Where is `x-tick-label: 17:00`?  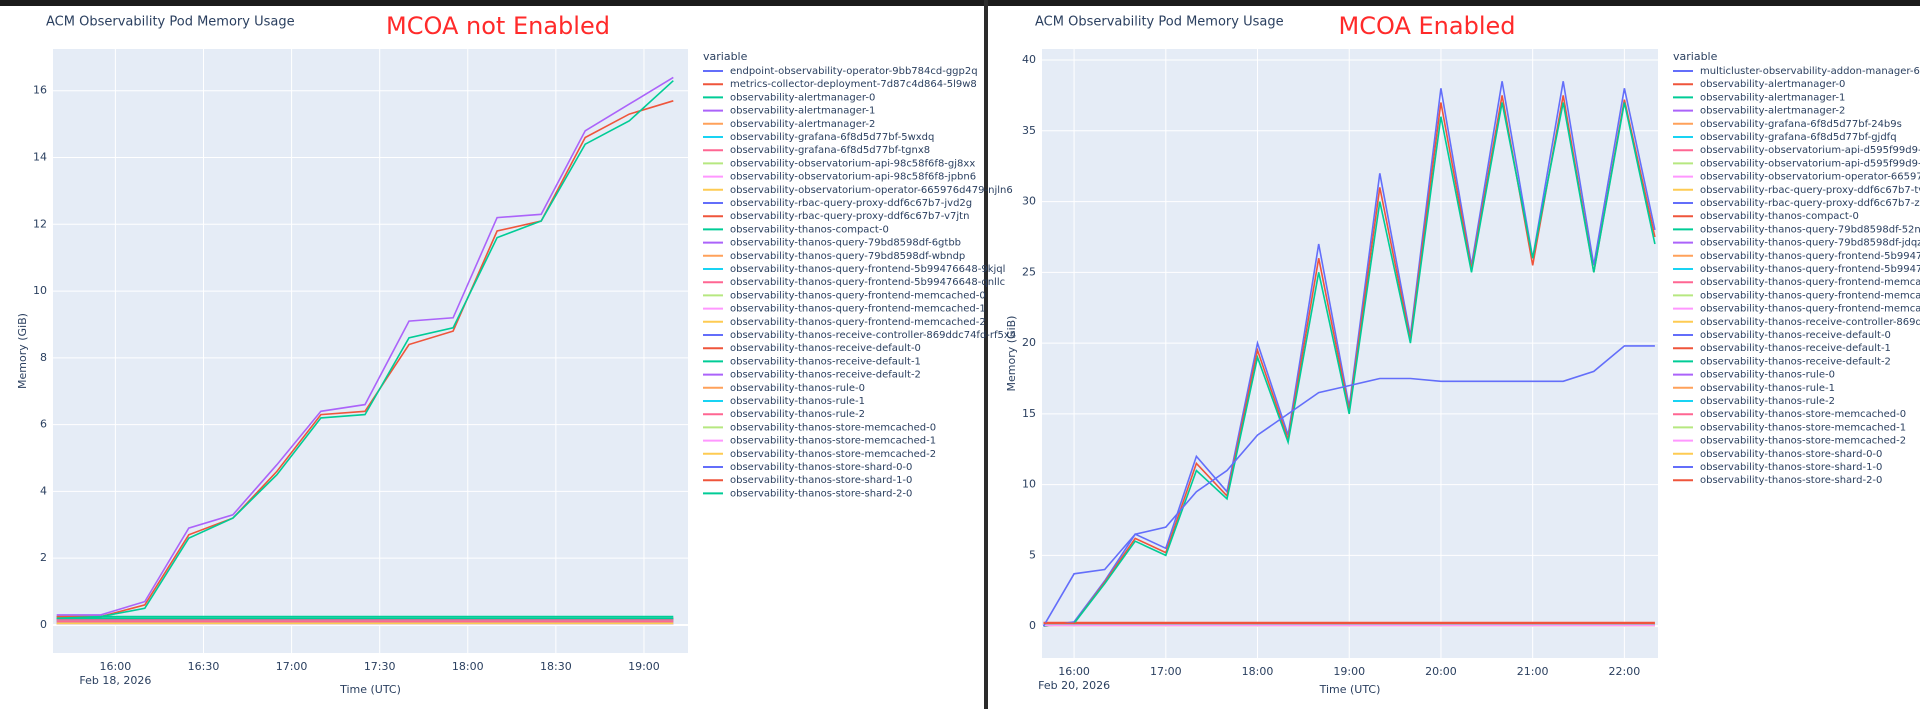 x-tick-label: 17:00 is located at coordinates (1166, 671).